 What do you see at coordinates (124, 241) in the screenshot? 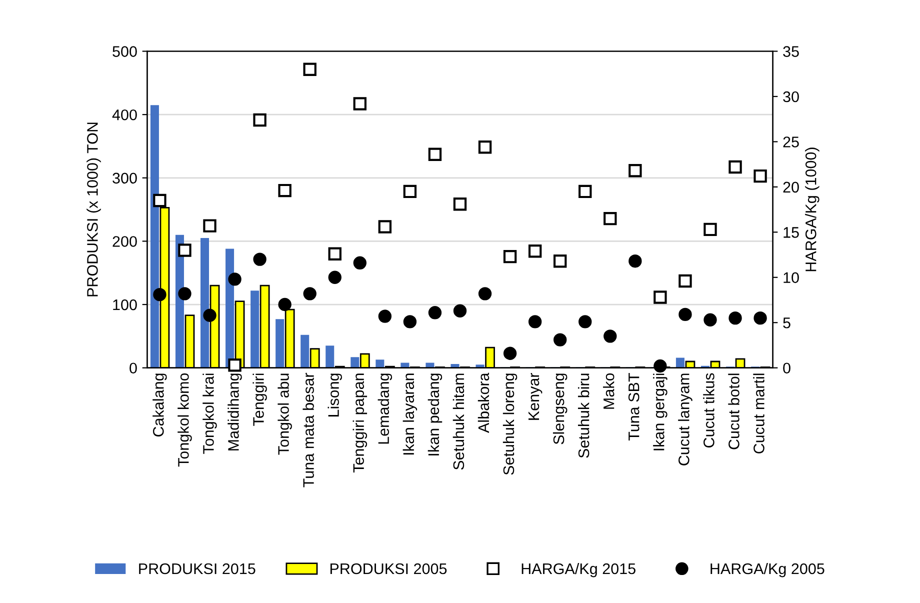
I see `y-tick-label: 200` at bounding box center [124, 241].